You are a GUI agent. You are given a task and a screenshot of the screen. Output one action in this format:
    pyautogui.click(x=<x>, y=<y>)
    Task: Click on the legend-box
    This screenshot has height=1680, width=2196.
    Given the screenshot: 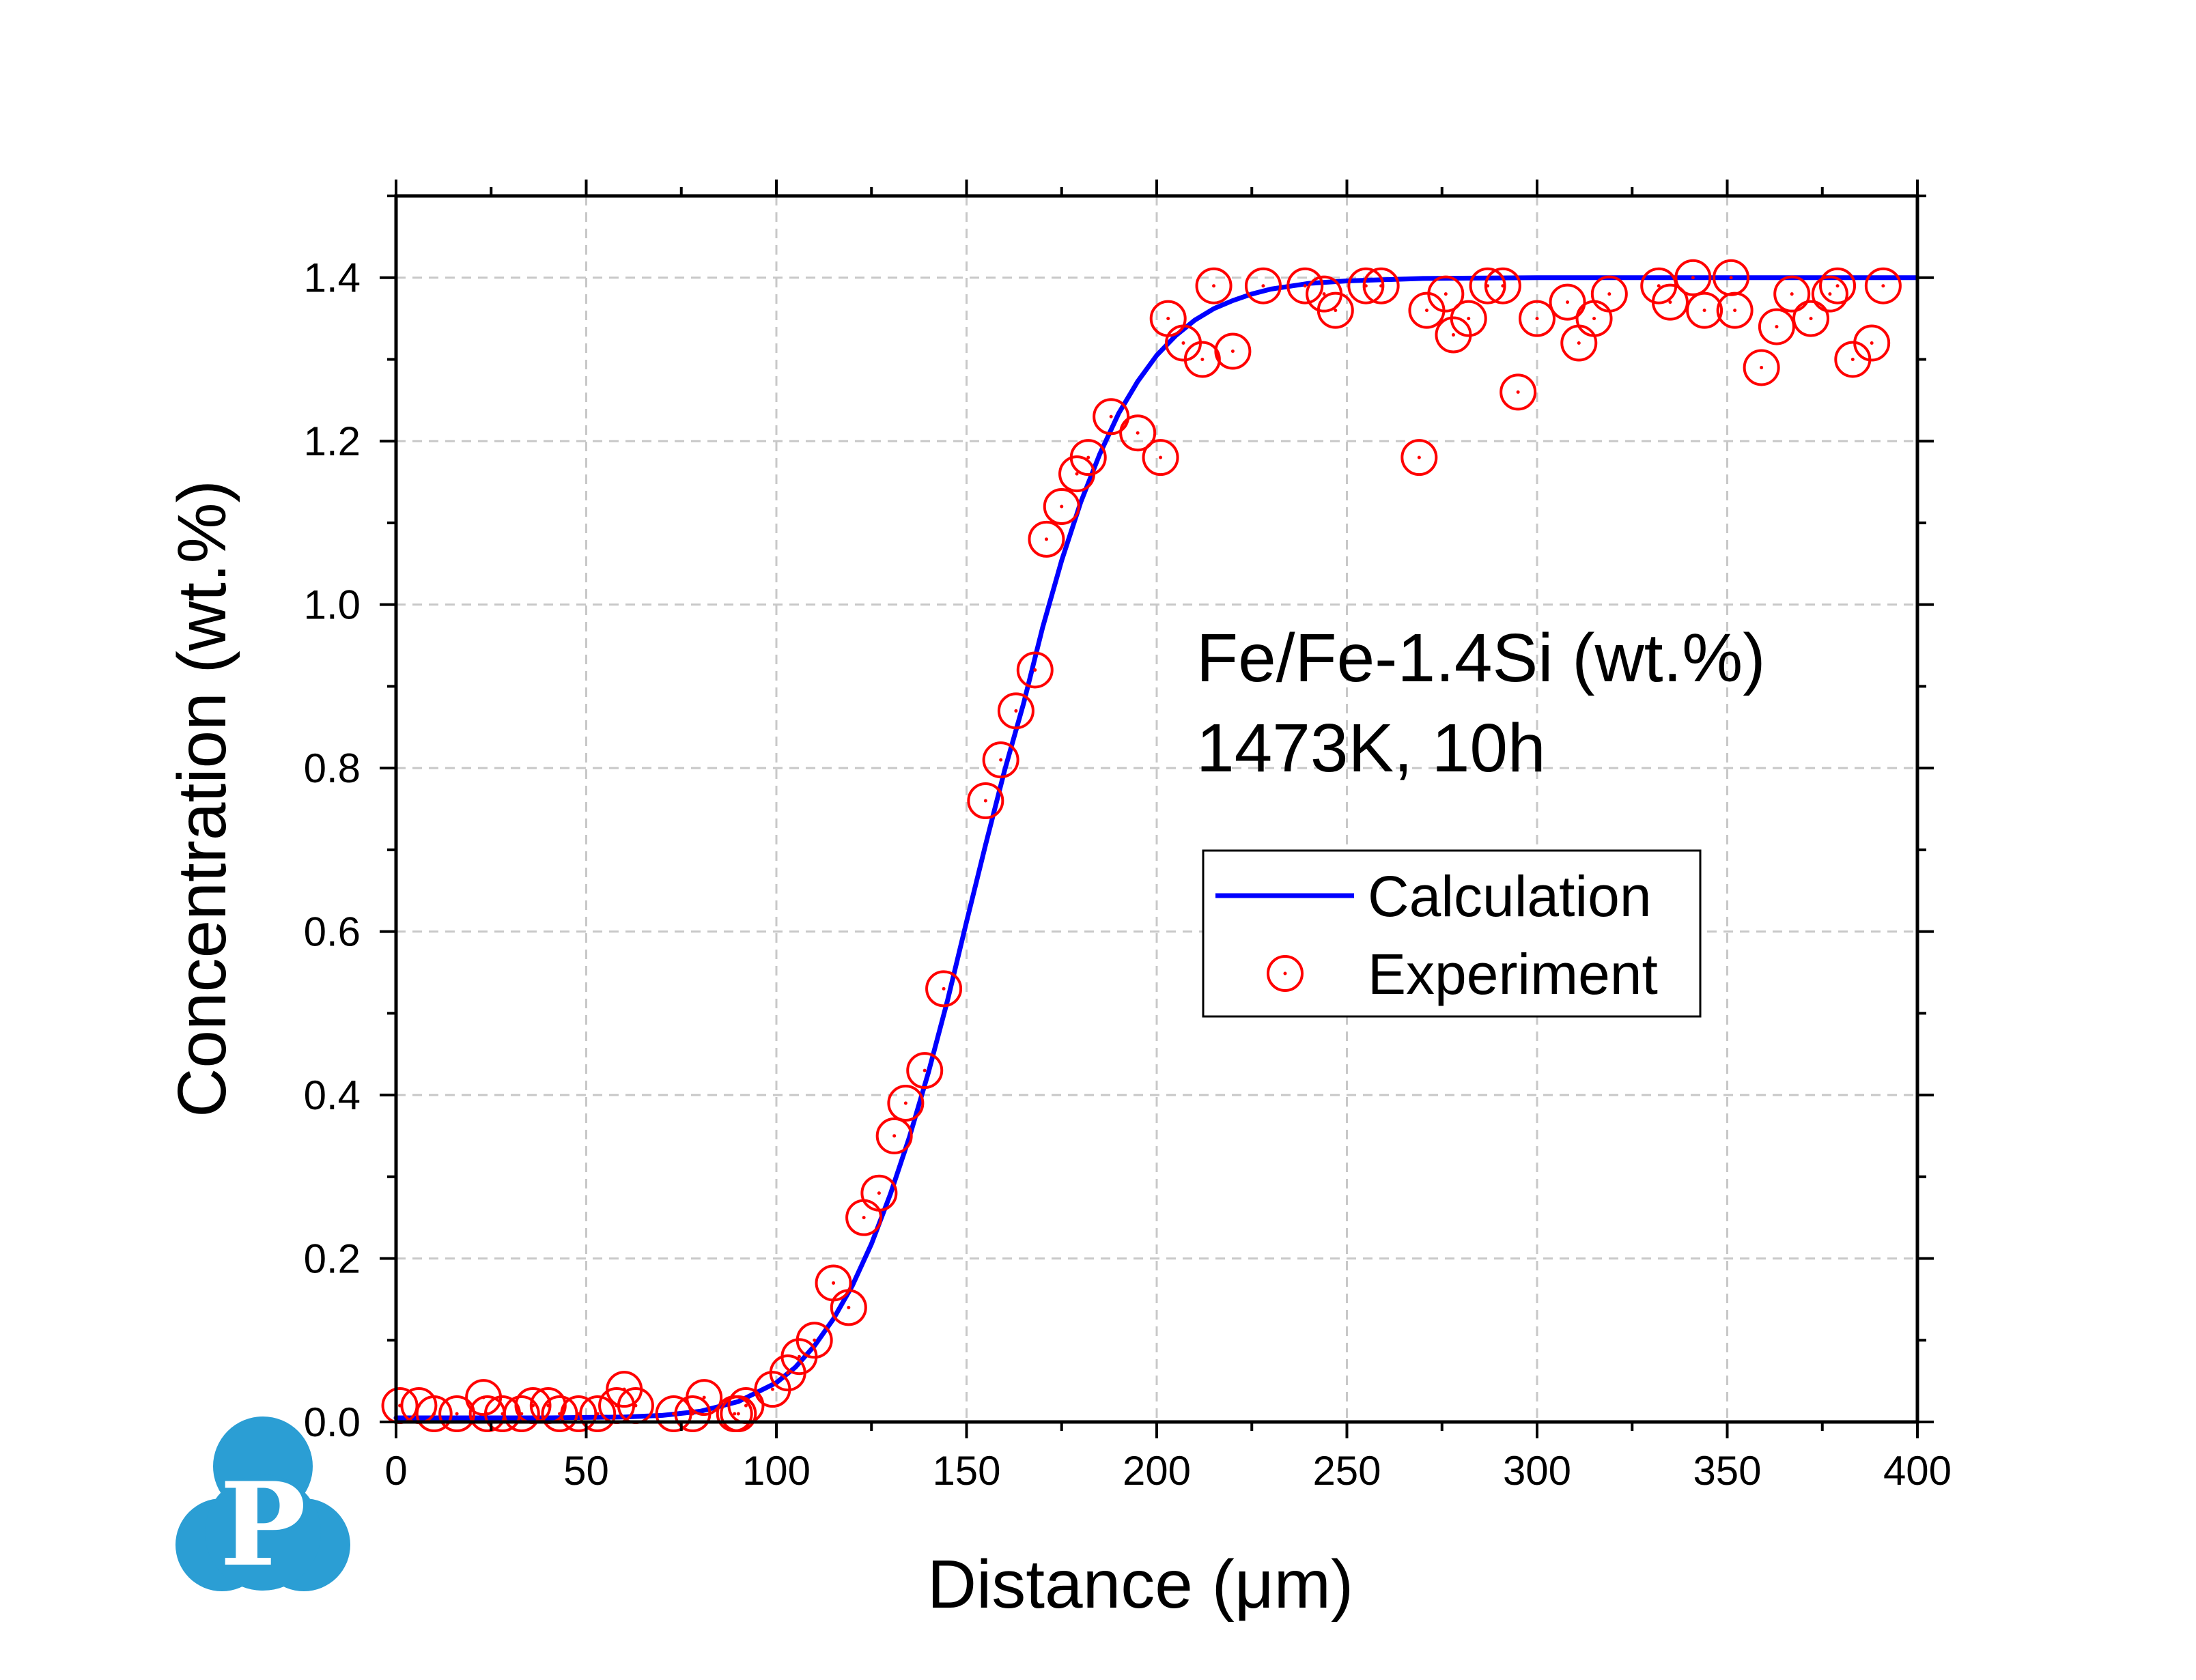 What is the action you would take?
    pyautogui.click(x=1452, y=933)
    